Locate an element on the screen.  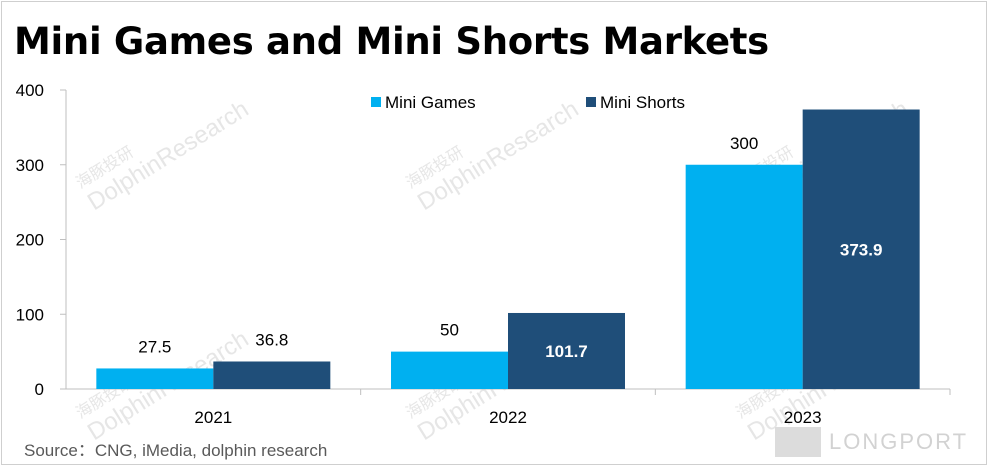
chart-title: Mini Games and Mini Shorts Markets is located at coordinates (391, 41).